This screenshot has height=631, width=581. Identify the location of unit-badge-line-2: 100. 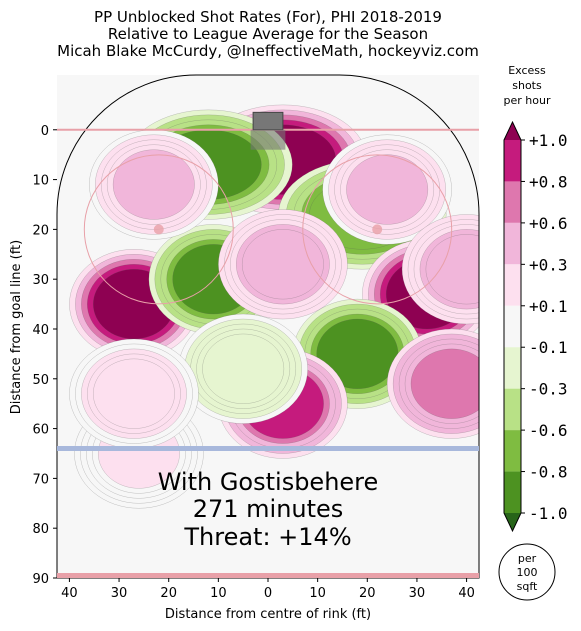
(527, 572).